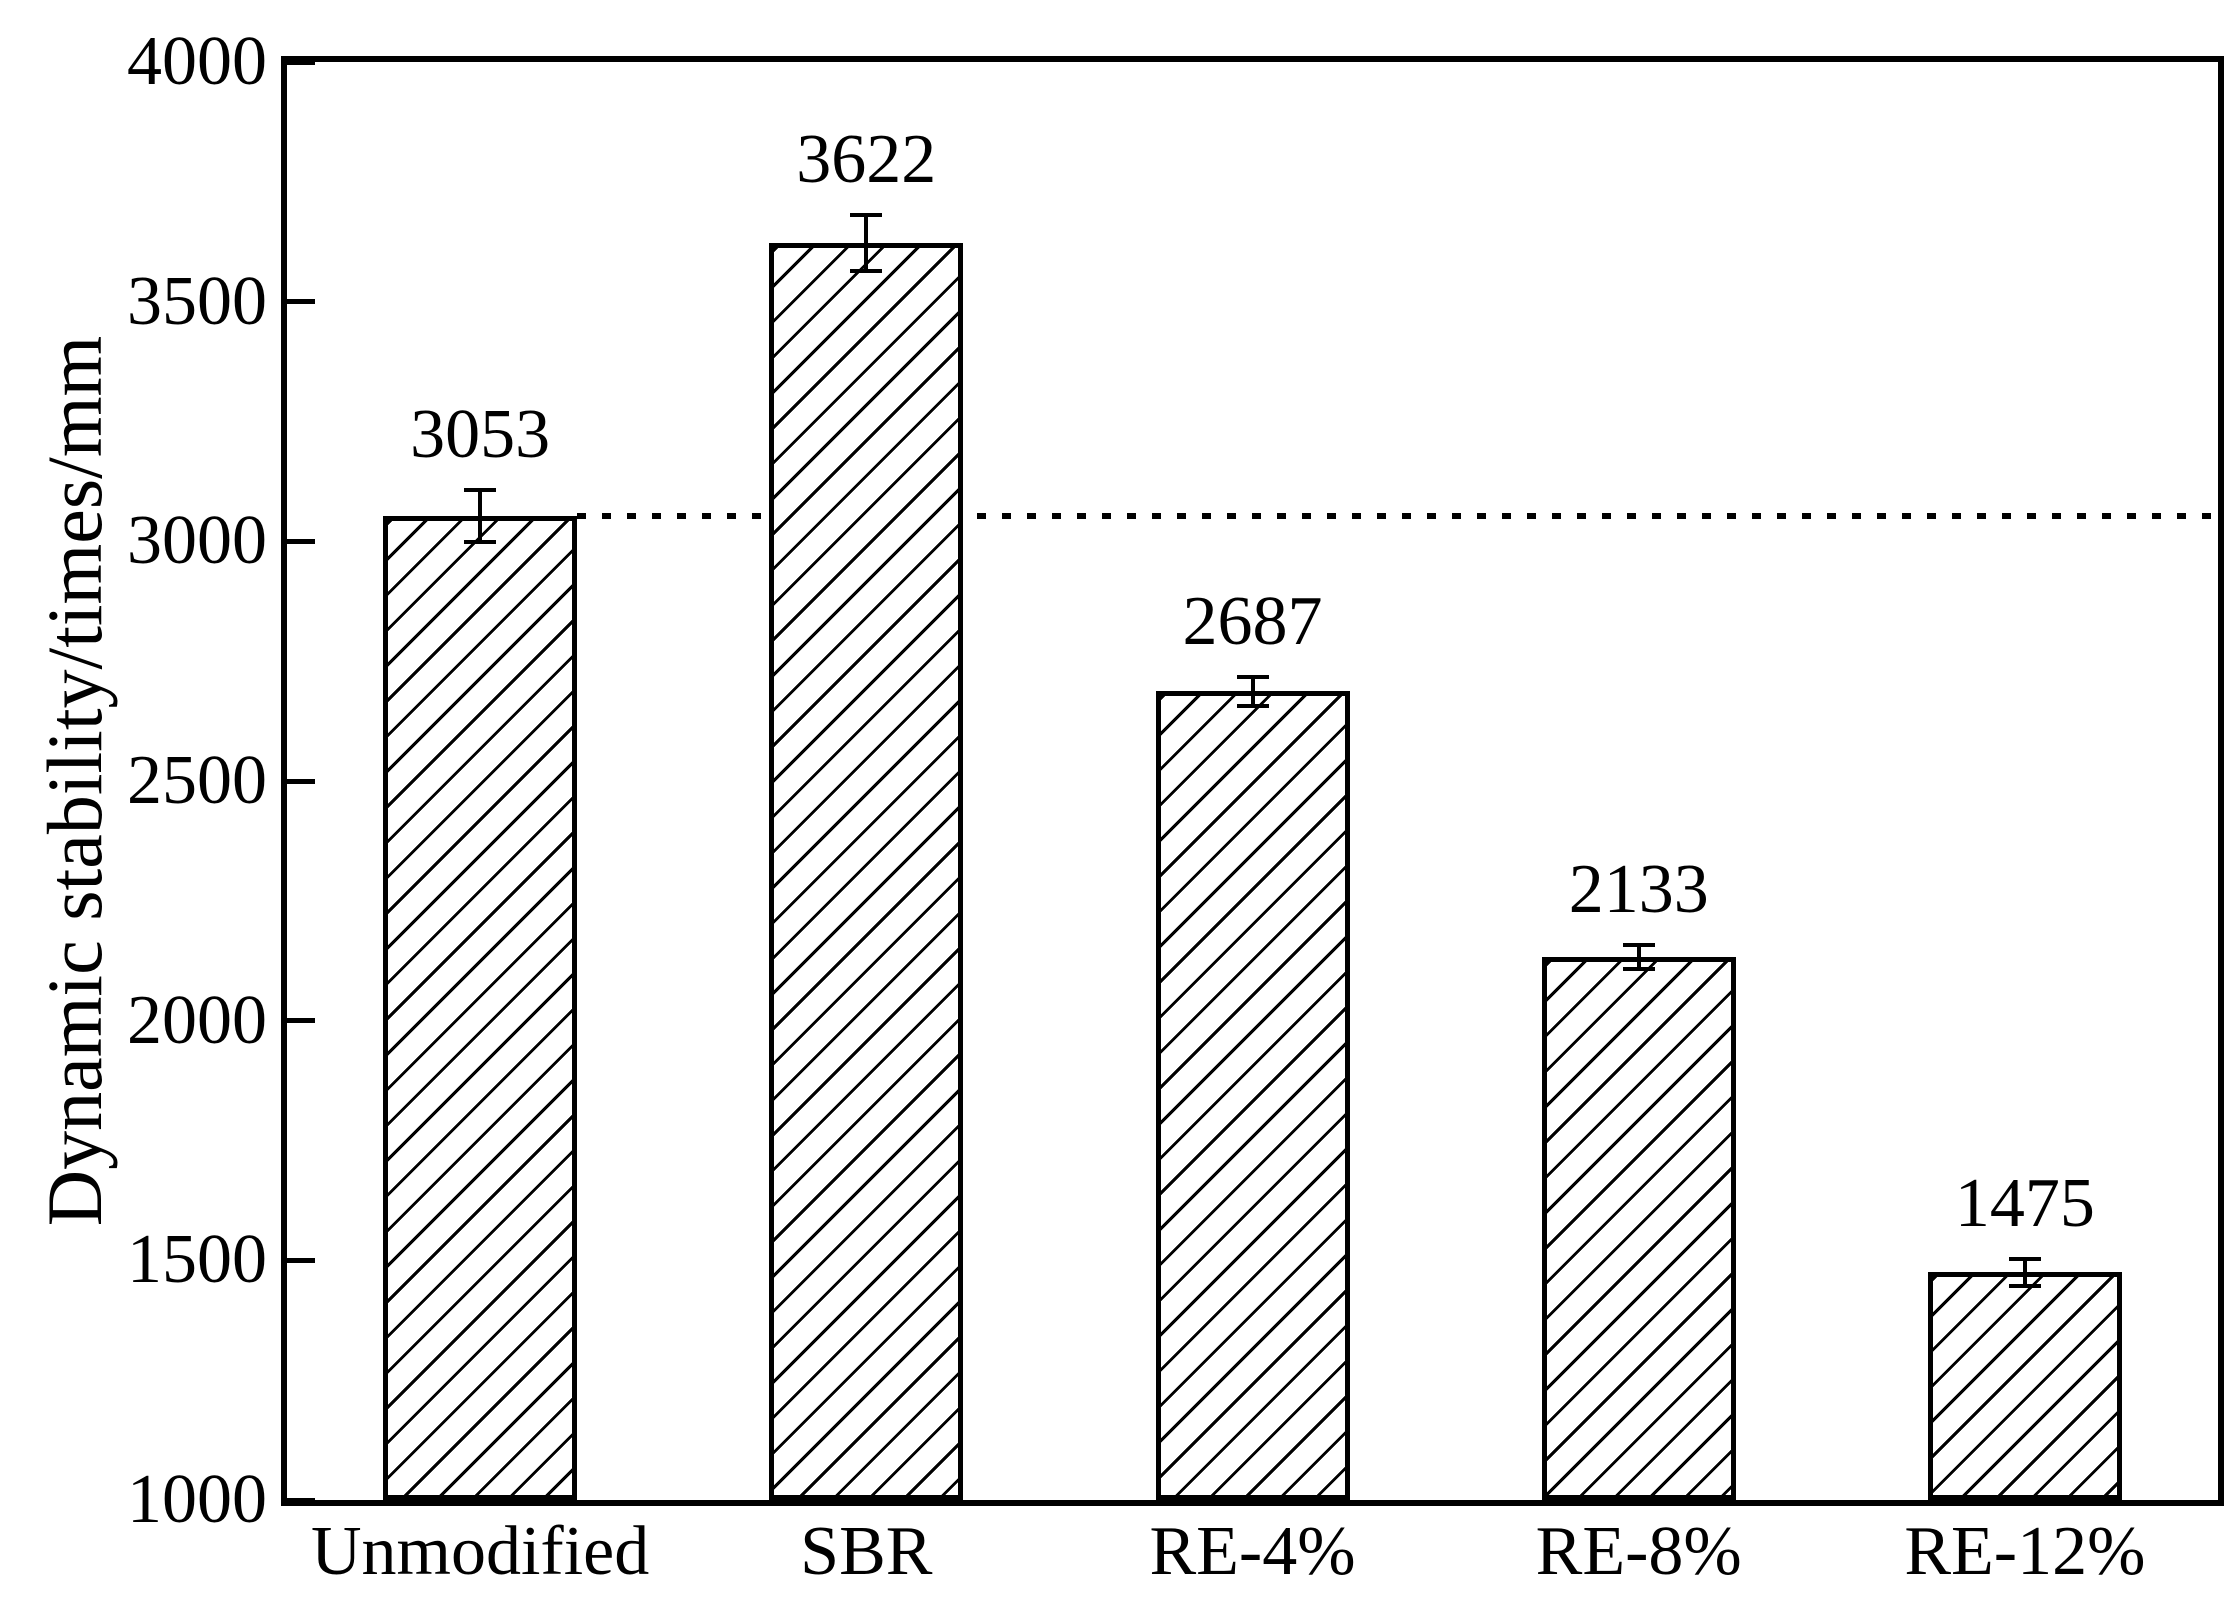 Image resolution: width=2240 pixels, height=1612 pixels. What do you see at coordinates (1638, 889) in the screenshot?
I see `bar-value-label: 2133` at bounding box center [1638, 889].